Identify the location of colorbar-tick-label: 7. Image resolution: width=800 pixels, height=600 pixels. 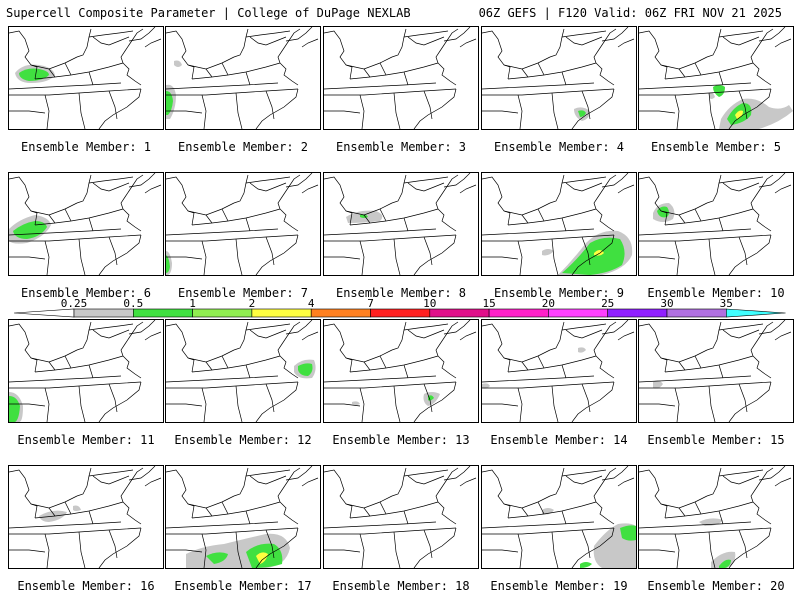
(370, 303).